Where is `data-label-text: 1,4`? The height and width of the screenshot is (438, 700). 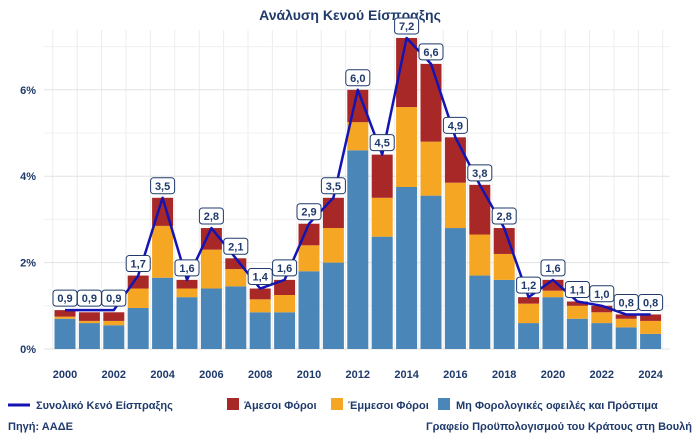
data-label-text: 1,4 is located at coordinates (261, 278).